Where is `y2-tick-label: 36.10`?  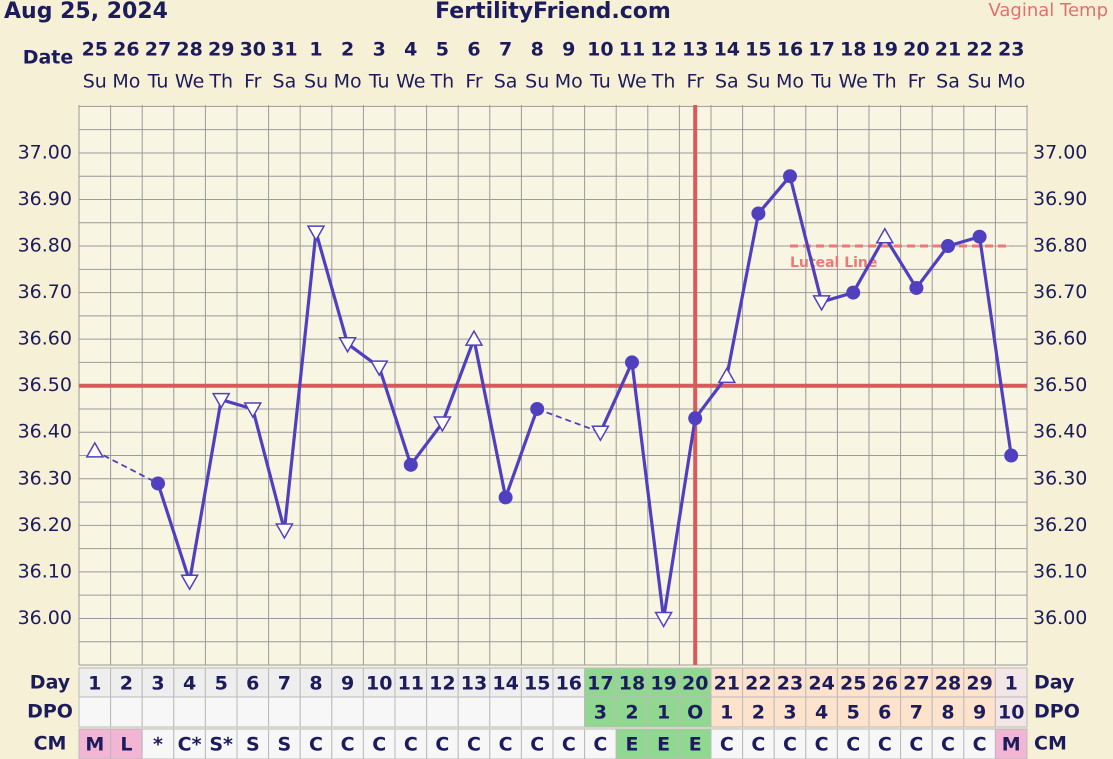
y2-tick-label: 36.10 is located at coordinates (1060, 571).